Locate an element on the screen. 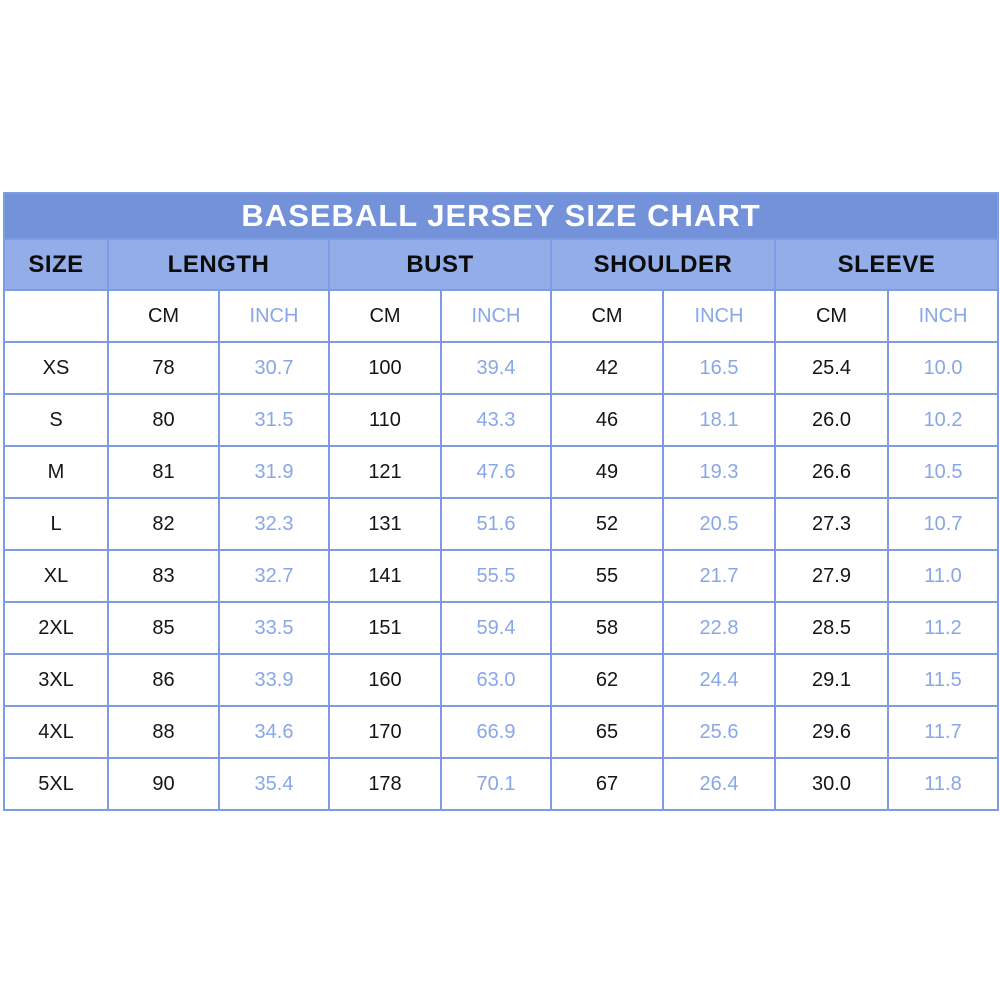 The height and width of the screenshot is (1000, 1000). unit-bust-inch: INCH is located at coordinates (496, 316).